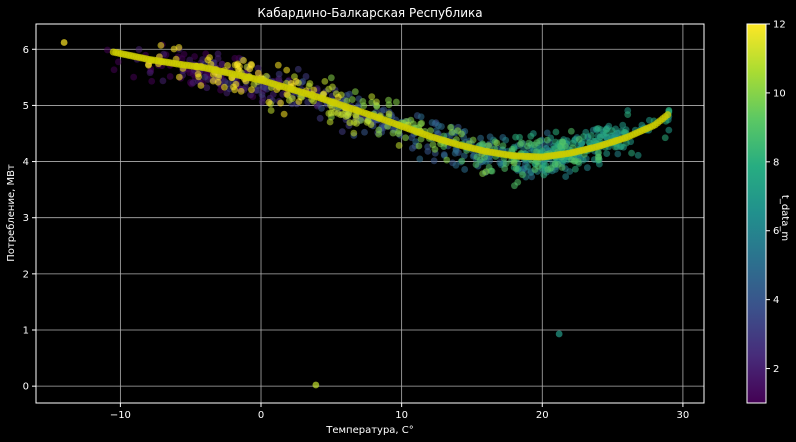 Image resolution: width=796 pixels, height=442 pixels. Describe the element at coordinates (401, 415) in the screenshot. I see `x-tick-label: 10` at that location.